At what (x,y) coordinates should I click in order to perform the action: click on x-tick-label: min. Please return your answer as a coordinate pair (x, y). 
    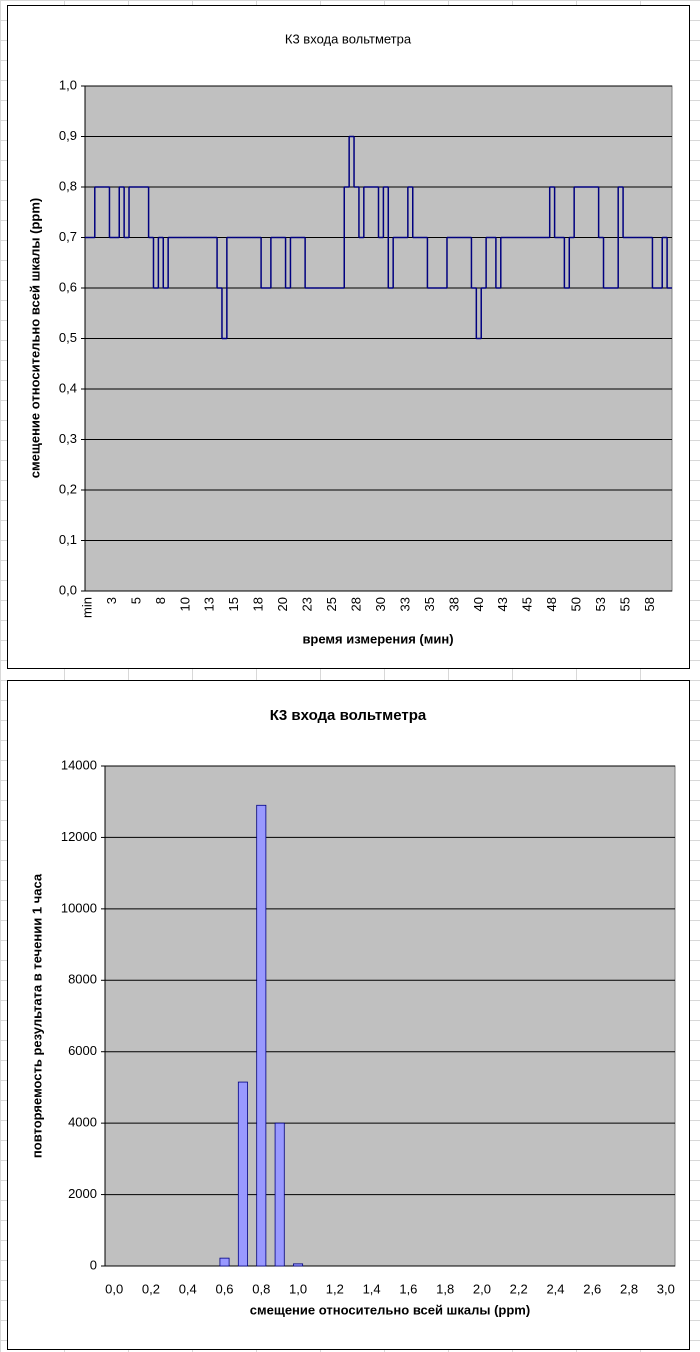
    Looking at the image, I should click on (86, 607).